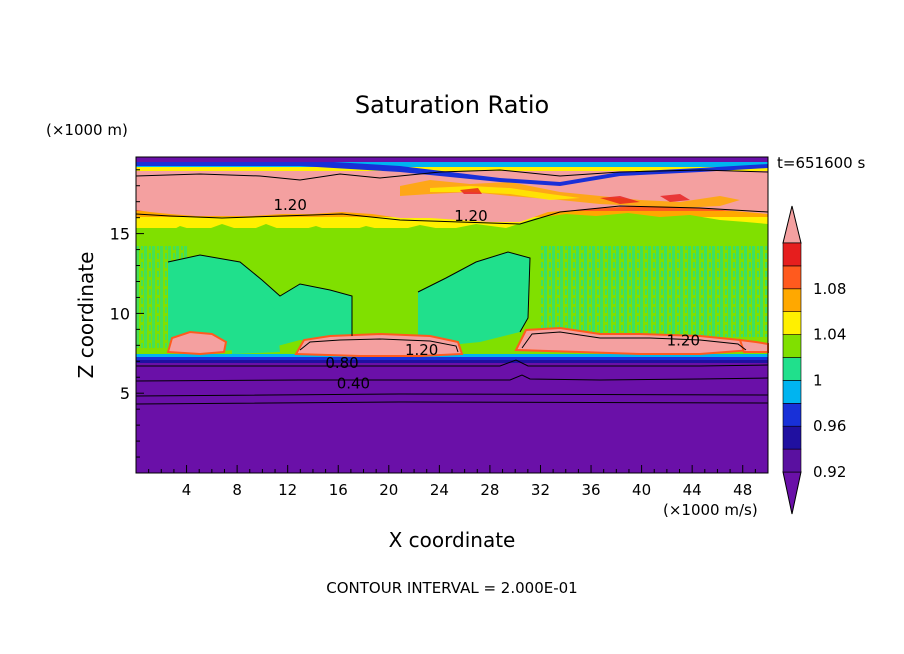 The width and height of the screenshot is (904, 654). Describe the element at coordinates (338, 490) in the screenshot. I see `x-tick-label: 16` at that location.